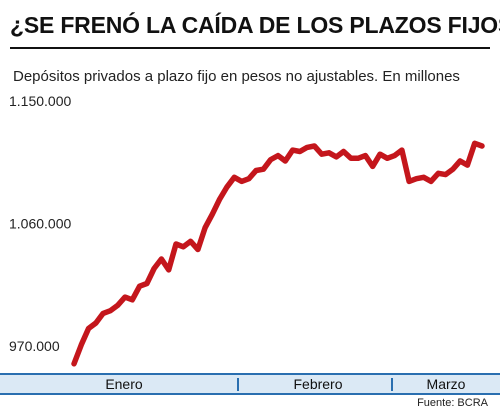 The height and width of the screenshot is (414, 500). Describe the element at coordinates (124, 384) in the screenshot. I see `month-label: Enero` at that location.